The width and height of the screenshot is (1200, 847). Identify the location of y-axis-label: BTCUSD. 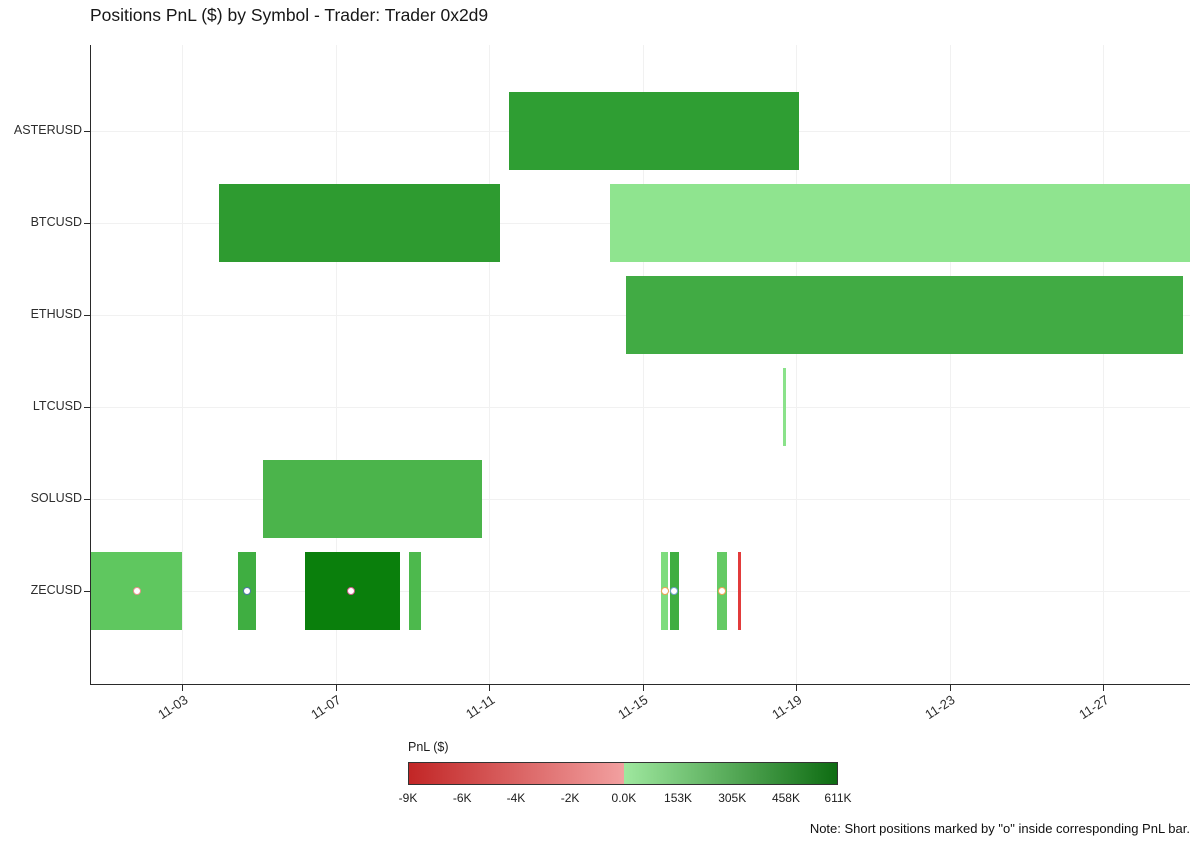
(56, 222).